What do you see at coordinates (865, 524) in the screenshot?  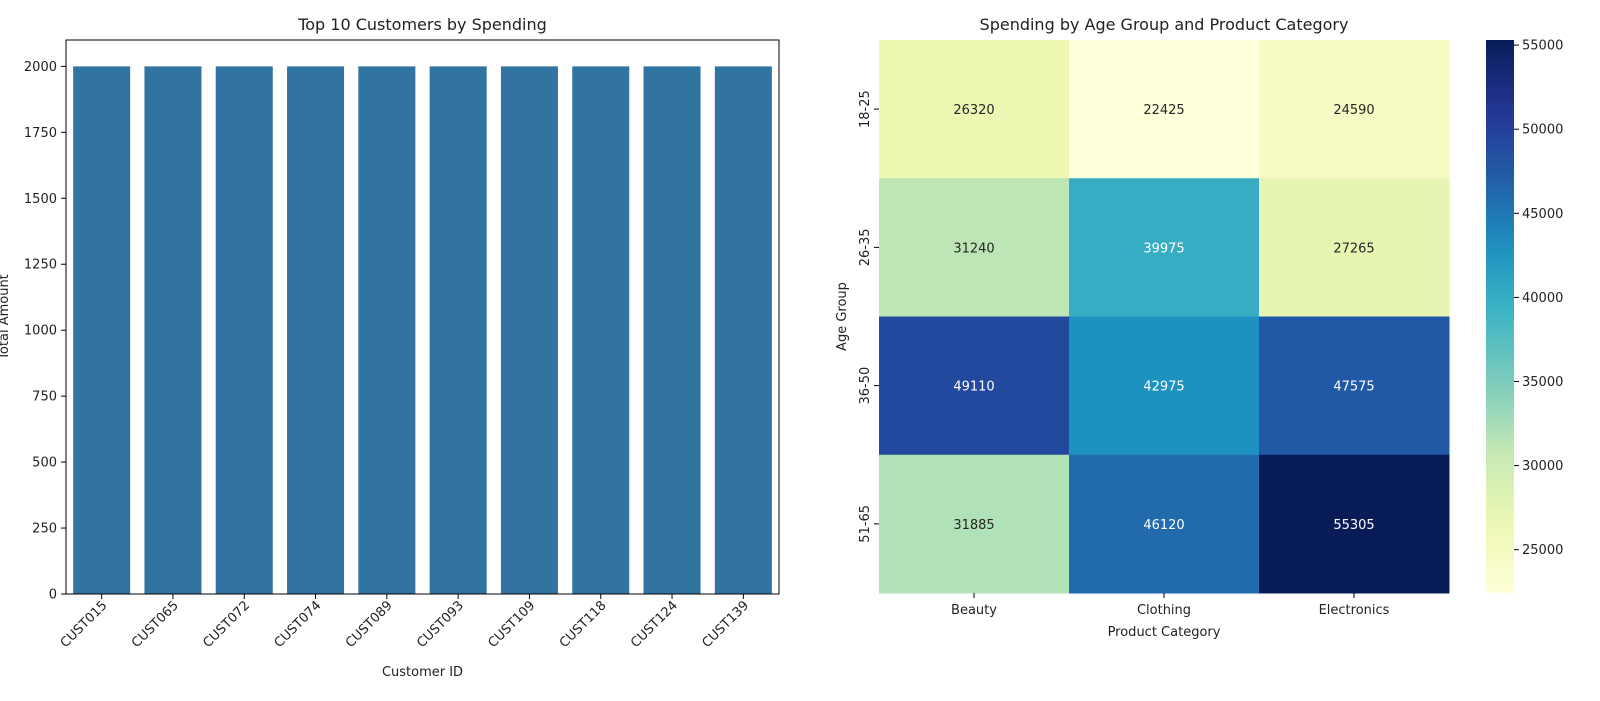 I see `heatmap-y-tick-label: 51-65` at bounding box center [865, 524].